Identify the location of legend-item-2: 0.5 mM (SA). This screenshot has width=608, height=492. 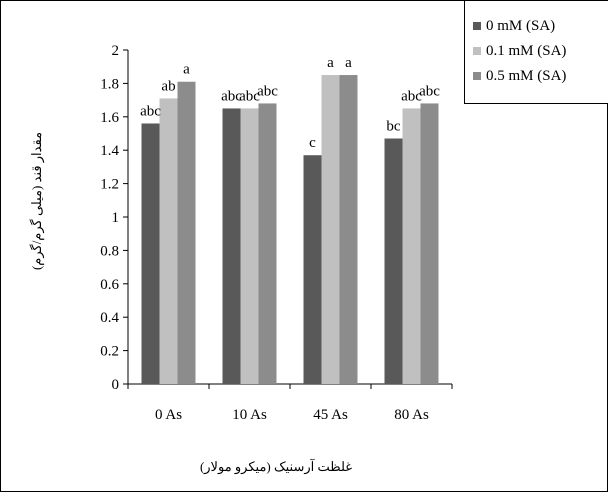
(519, 76).